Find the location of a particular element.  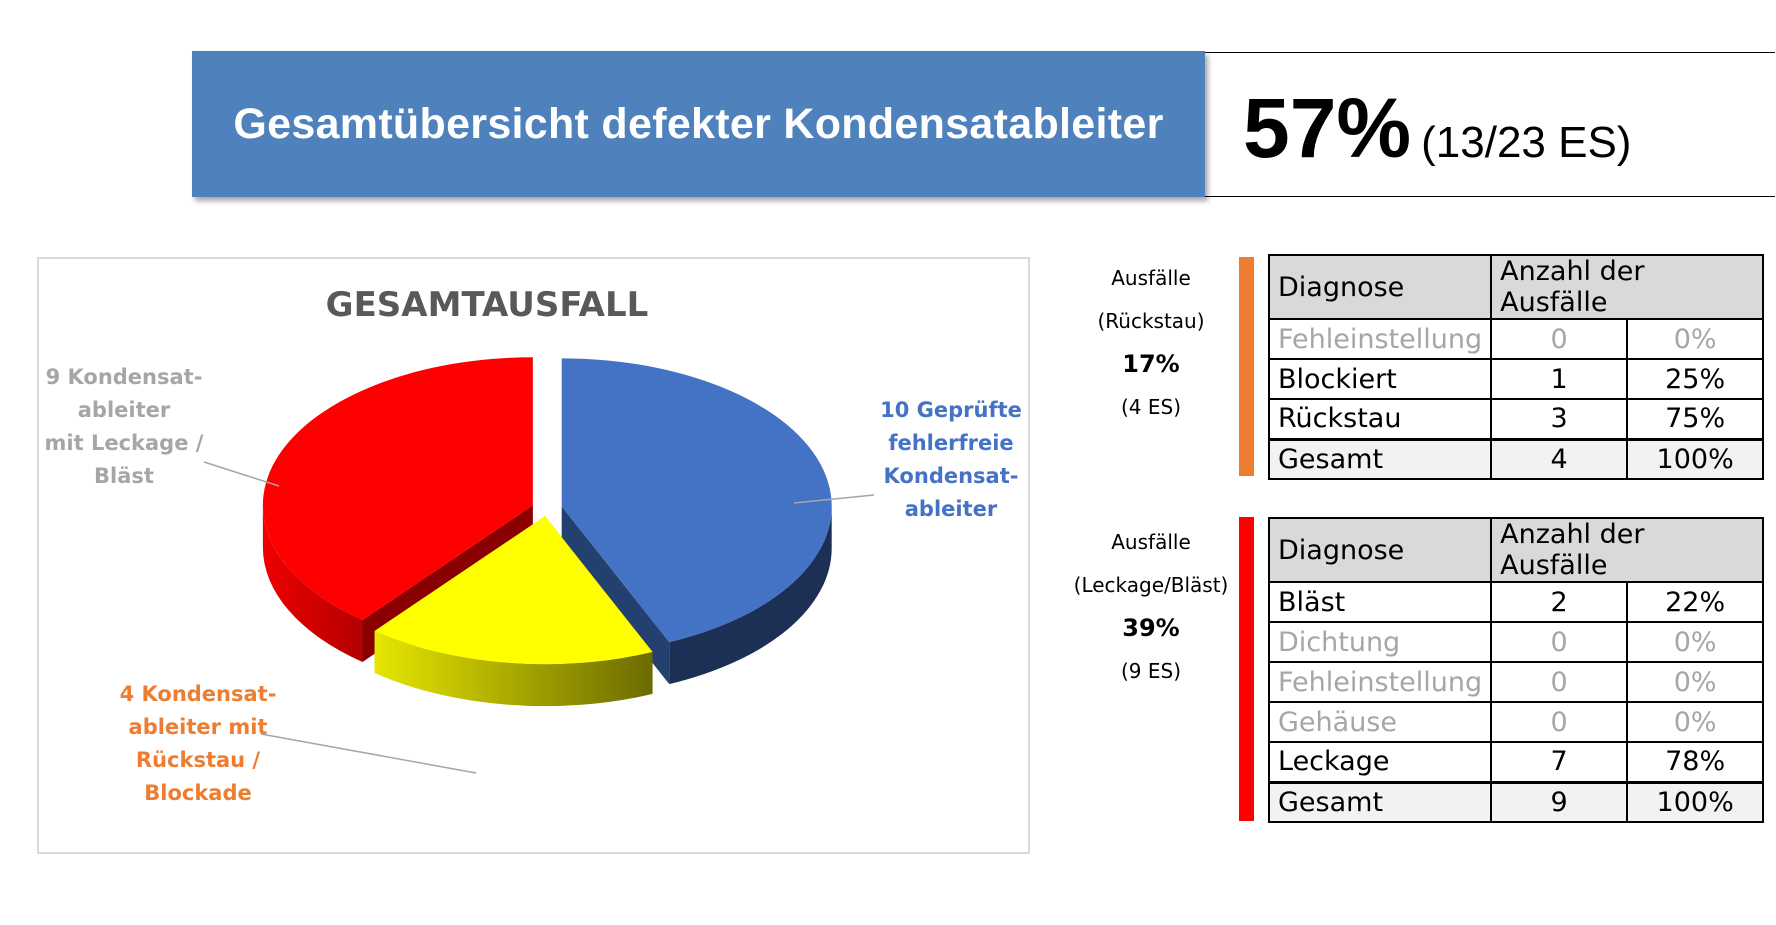

row-diagnose: Rückstau is located at coordinates (1380, 419).